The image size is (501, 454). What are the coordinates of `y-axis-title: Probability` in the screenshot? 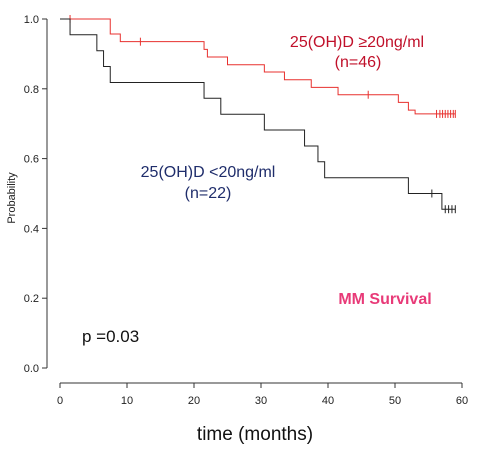 It's located at (12, 198).